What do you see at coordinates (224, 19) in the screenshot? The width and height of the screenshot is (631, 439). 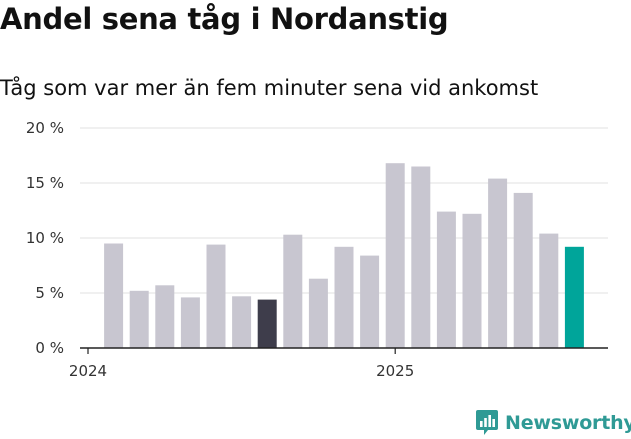 I see `chart-title: Andel sena tåg i Nordanstig` at bounding box center [224, 19].